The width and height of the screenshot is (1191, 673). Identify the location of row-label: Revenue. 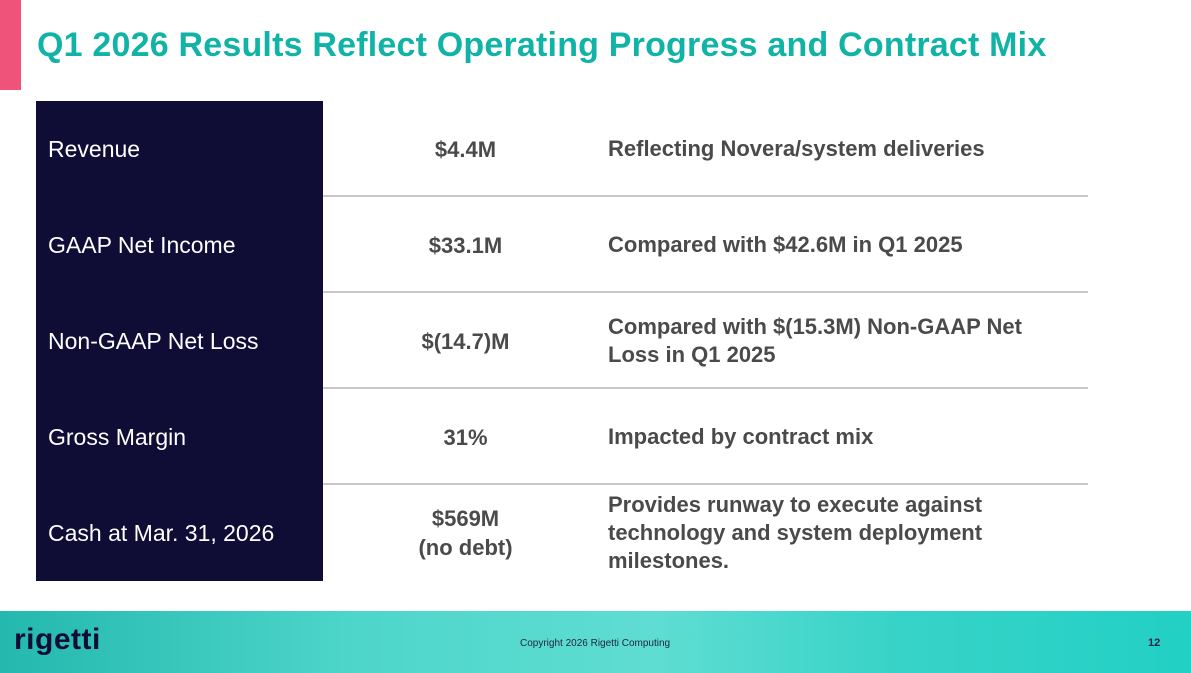
(179, 149).